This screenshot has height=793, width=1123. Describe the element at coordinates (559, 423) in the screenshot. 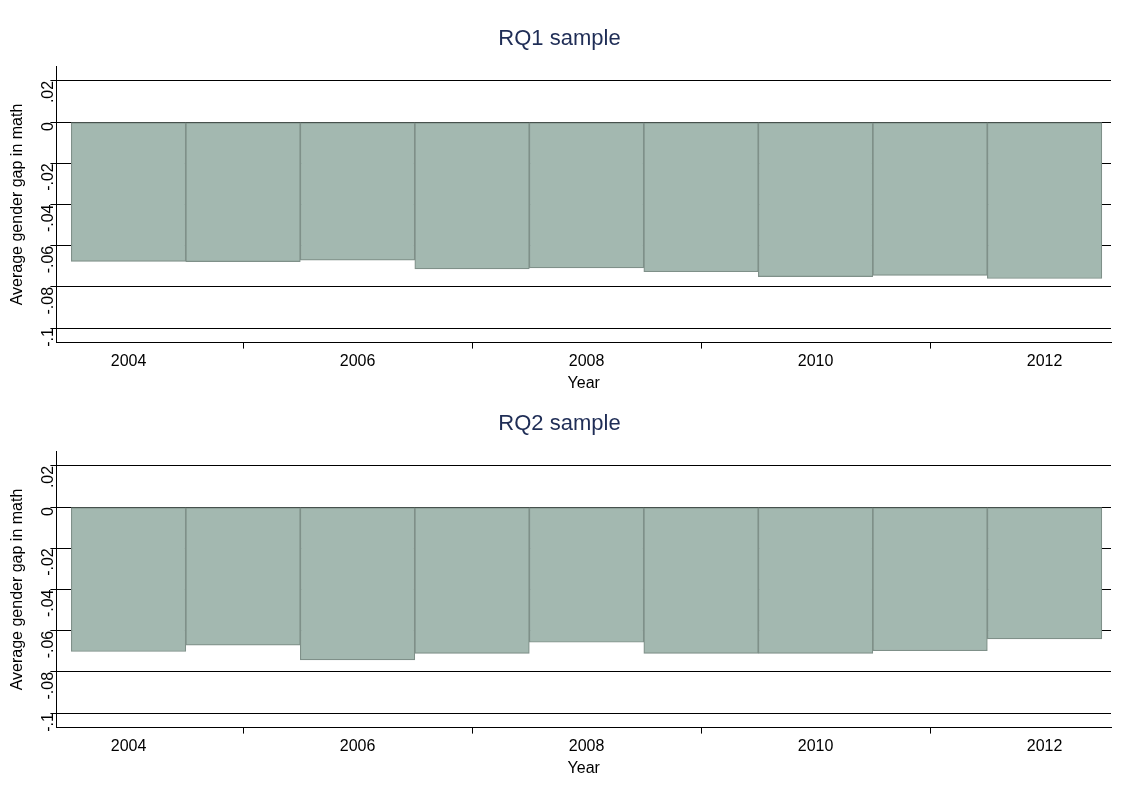

I see `chart-title: RQ2 sample` at that location.